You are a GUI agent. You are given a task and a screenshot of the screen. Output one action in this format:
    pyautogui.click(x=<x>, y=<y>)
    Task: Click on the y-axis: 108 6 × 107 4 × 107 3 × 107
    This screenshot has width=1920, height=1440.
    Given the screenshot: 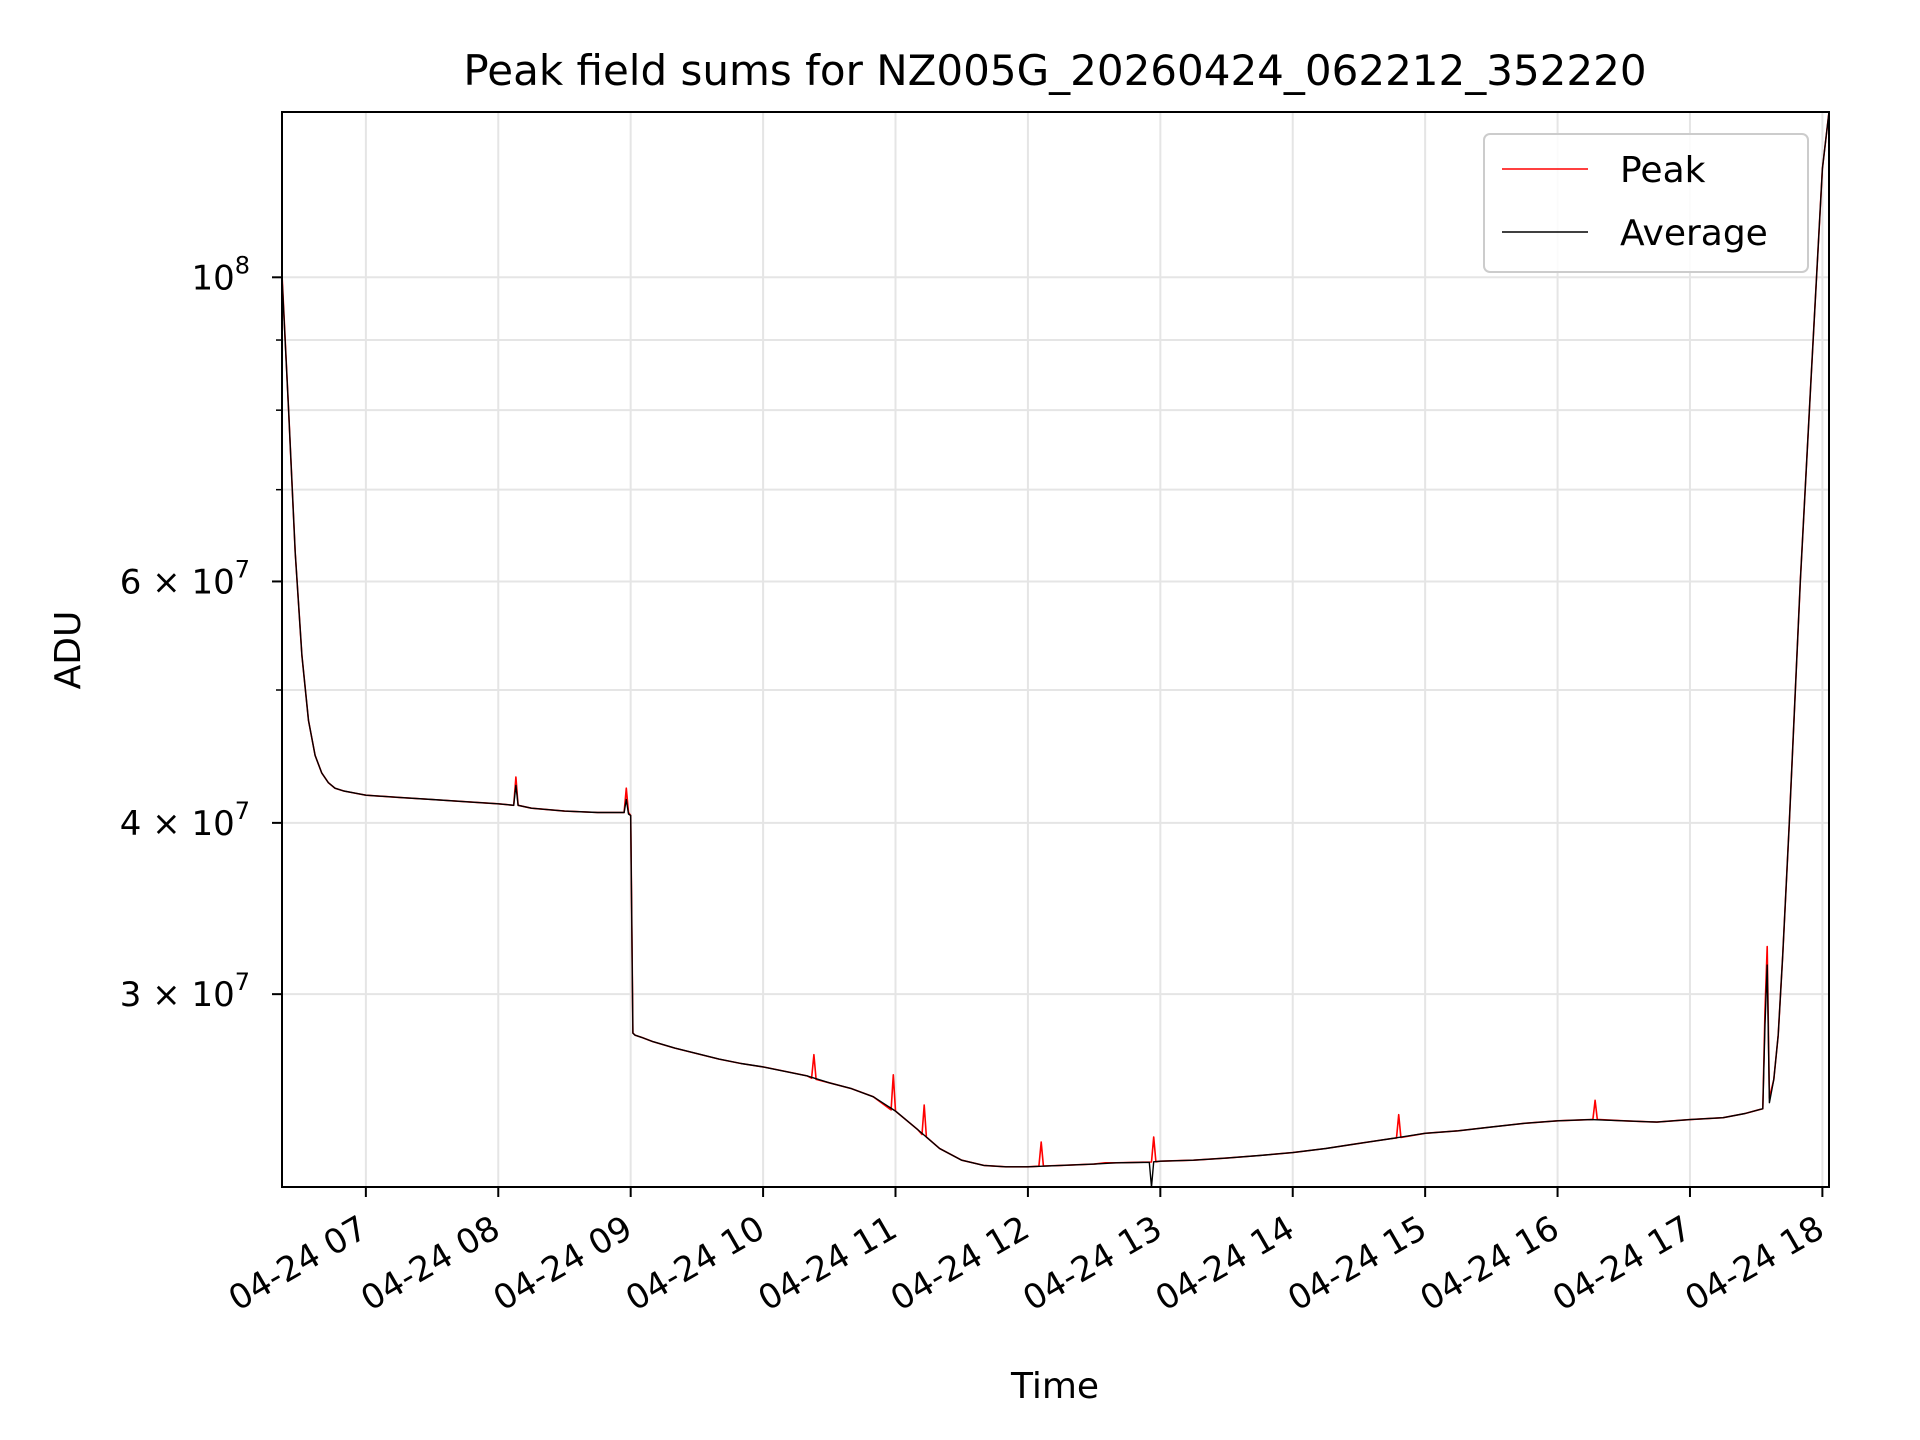 What is the action you would take?
    pyautogui.click(x=201, y=633)
    